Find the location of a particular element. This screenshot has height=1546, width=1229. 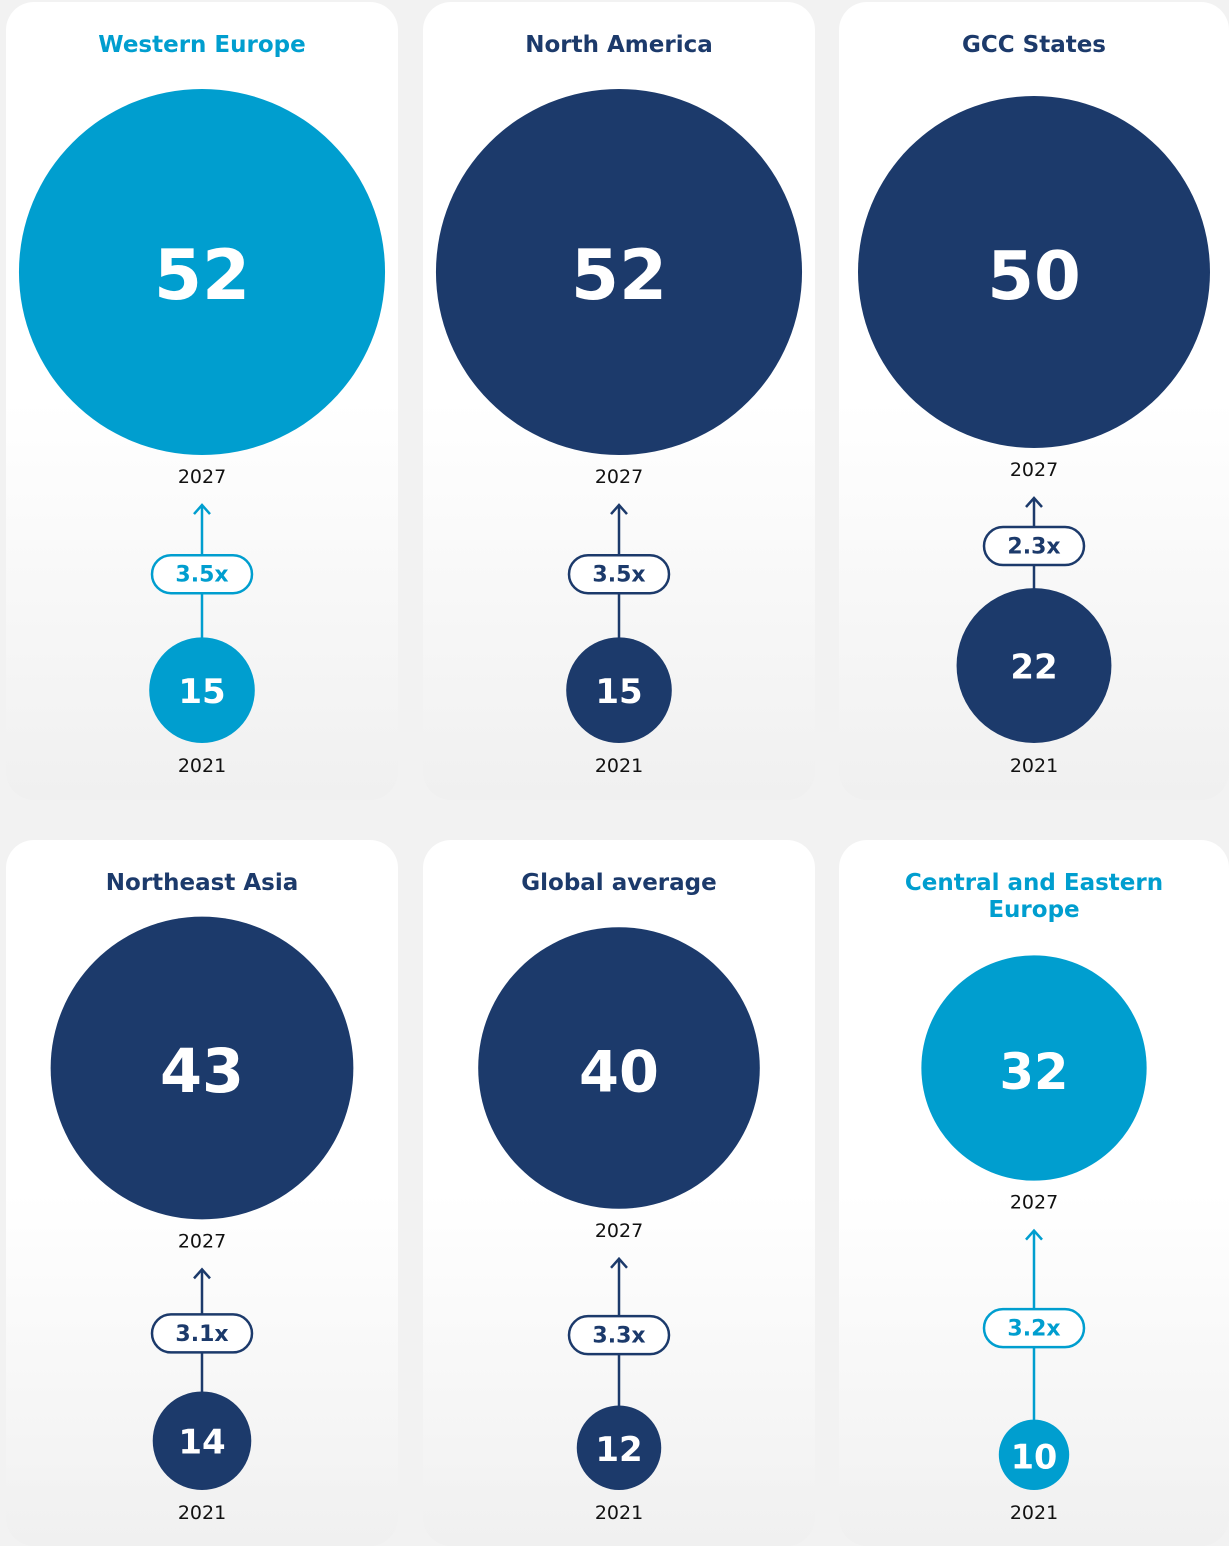

multiplier: 3.3x is located at coordinates (618, 1336).